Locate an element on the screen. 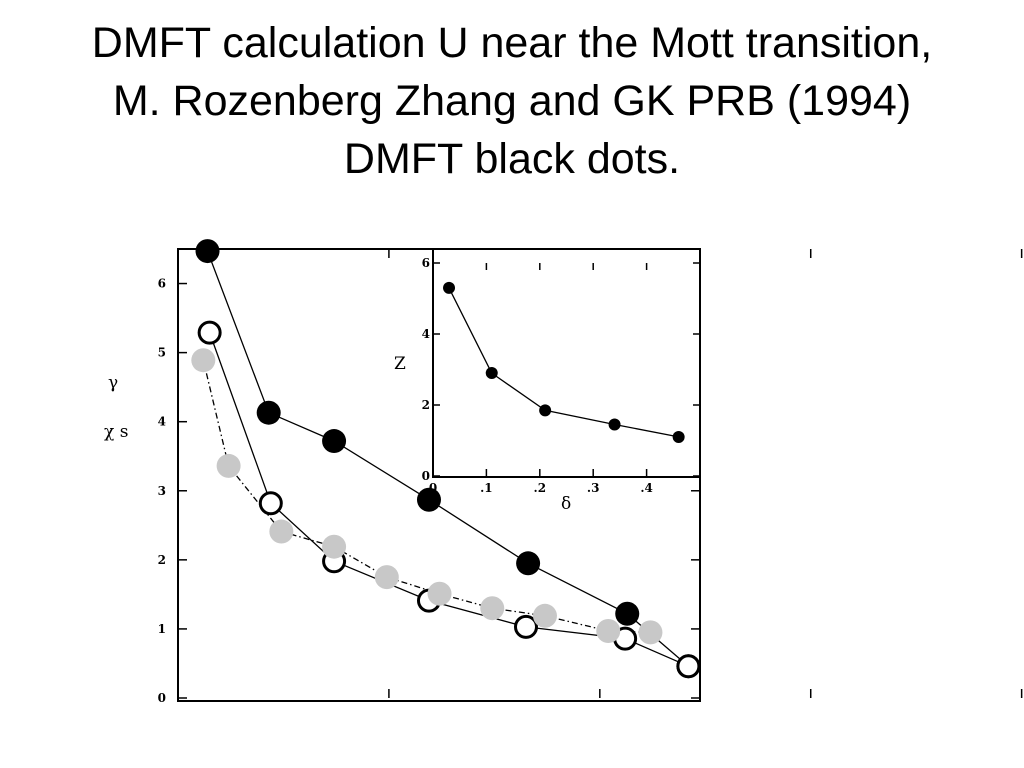 The width and height of the screenshot is (1024, 768). inset-x-tick-label: .1 is located at coordinates (486, 488).